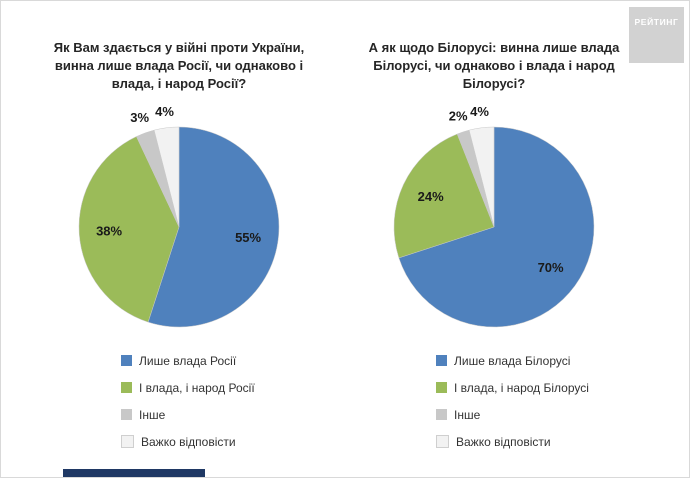 The image size is (690, 478). Describe the element at coordinates (521, 387) in the screenshot. I see `legend-label: І влада, і народ Білорусі` at that location.